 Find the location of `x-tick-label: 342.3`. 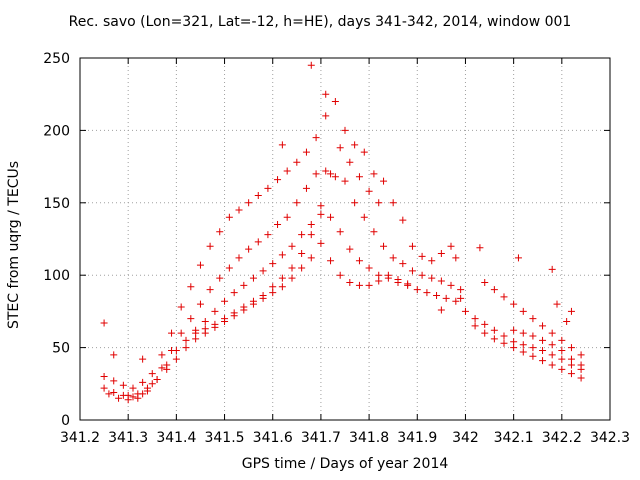

x-tick-label: 342.3 is located at coordinates (610, 438).